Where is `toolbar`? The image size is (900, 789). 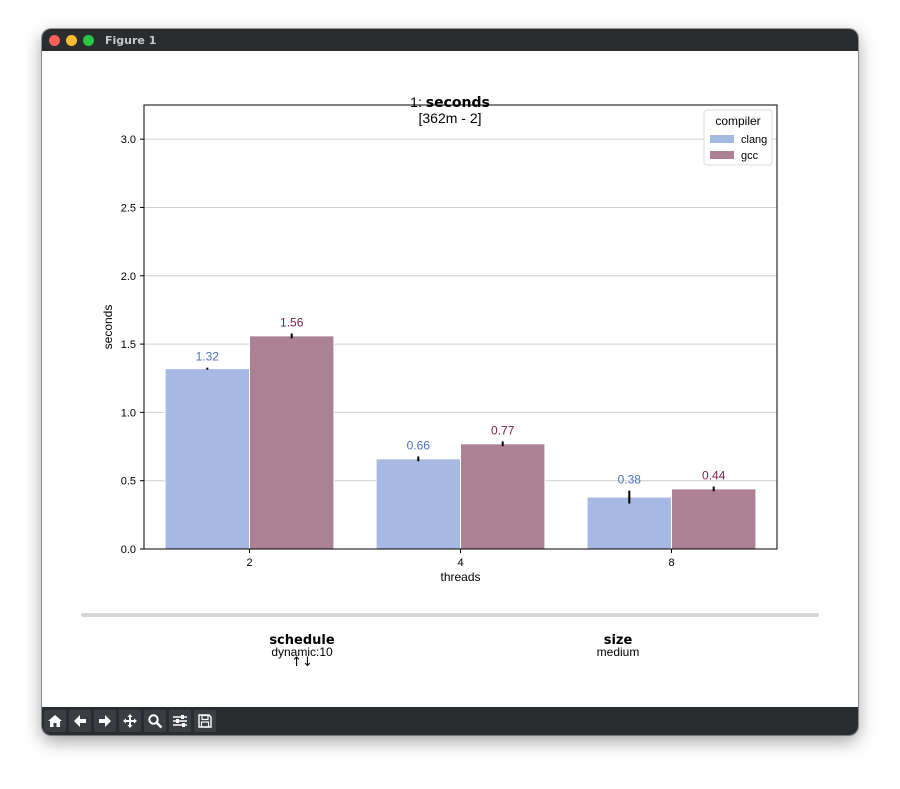 toolbar is located at coordinates (450, 721).